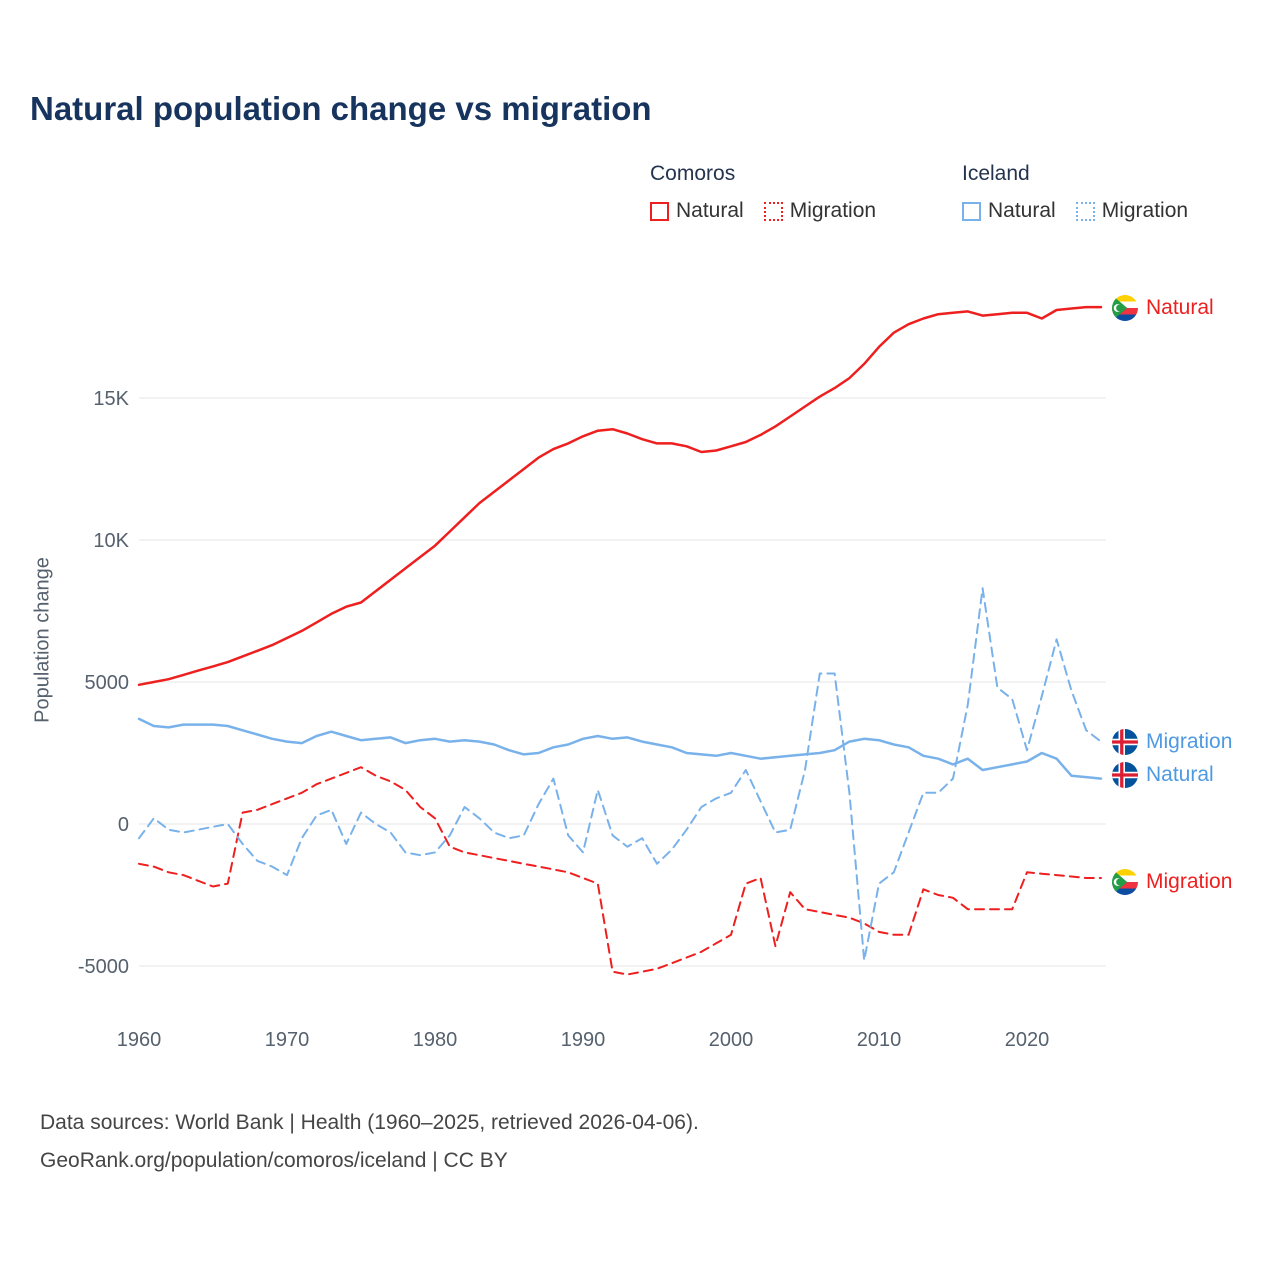  What do you see at coordinates (971, 211) in the screenshot?
I see `legend-swatch-iceland-natural-icon` at bounding box center [971, 211].